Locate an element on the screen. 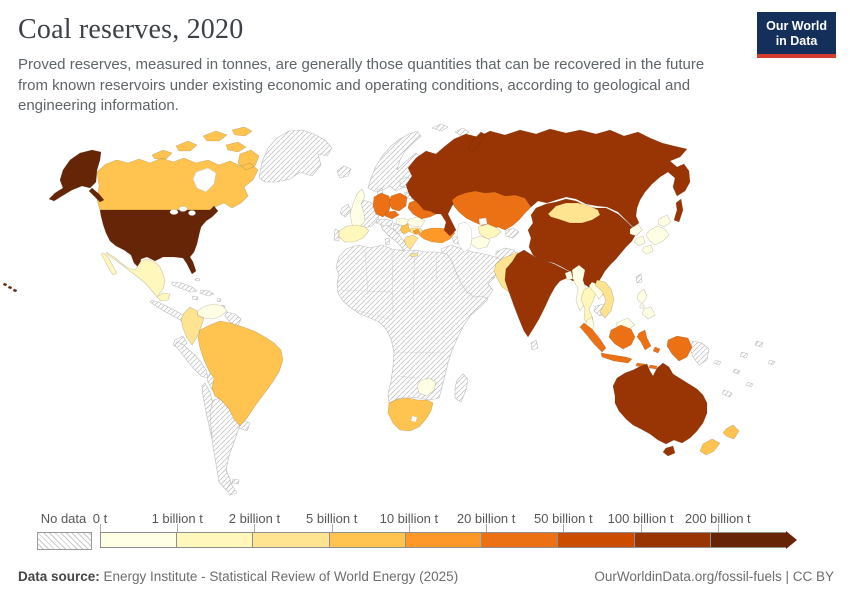 This screenshot has height=600, width=850. legend-tick-label: 2 billion t is located at coordinates (254, 518).